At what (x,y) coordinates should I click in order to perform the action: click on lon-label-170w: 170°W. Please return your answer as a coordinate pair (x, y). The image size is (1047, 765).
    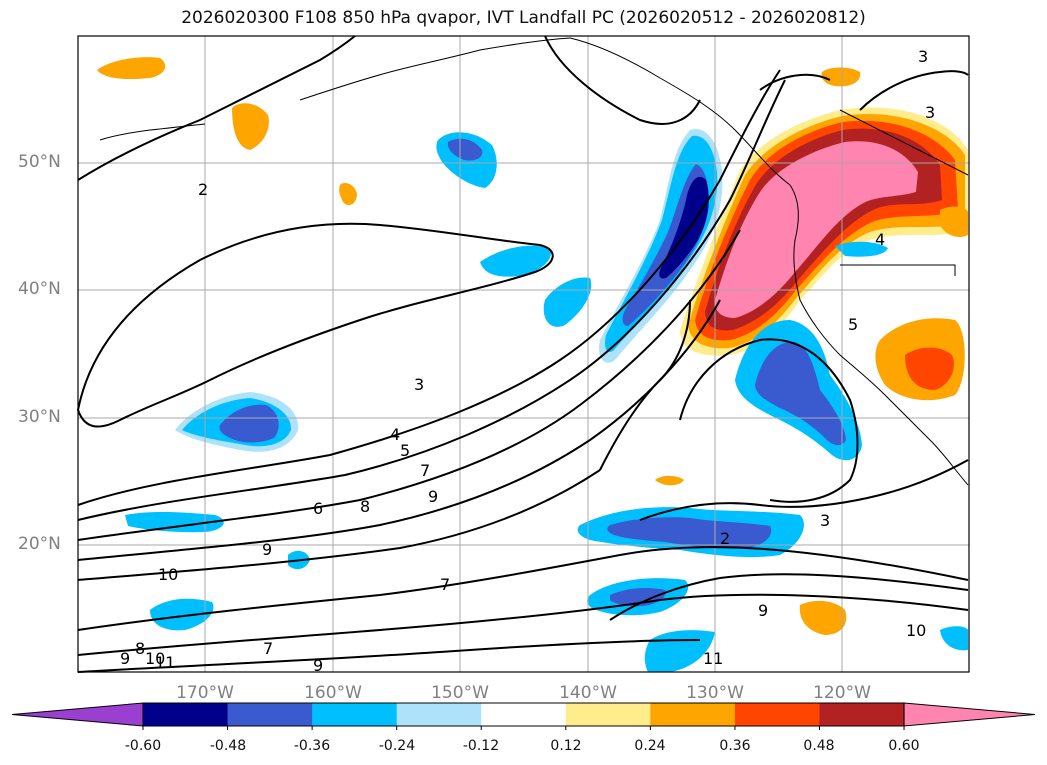
    Looking at the image, I should click on (205, 693).